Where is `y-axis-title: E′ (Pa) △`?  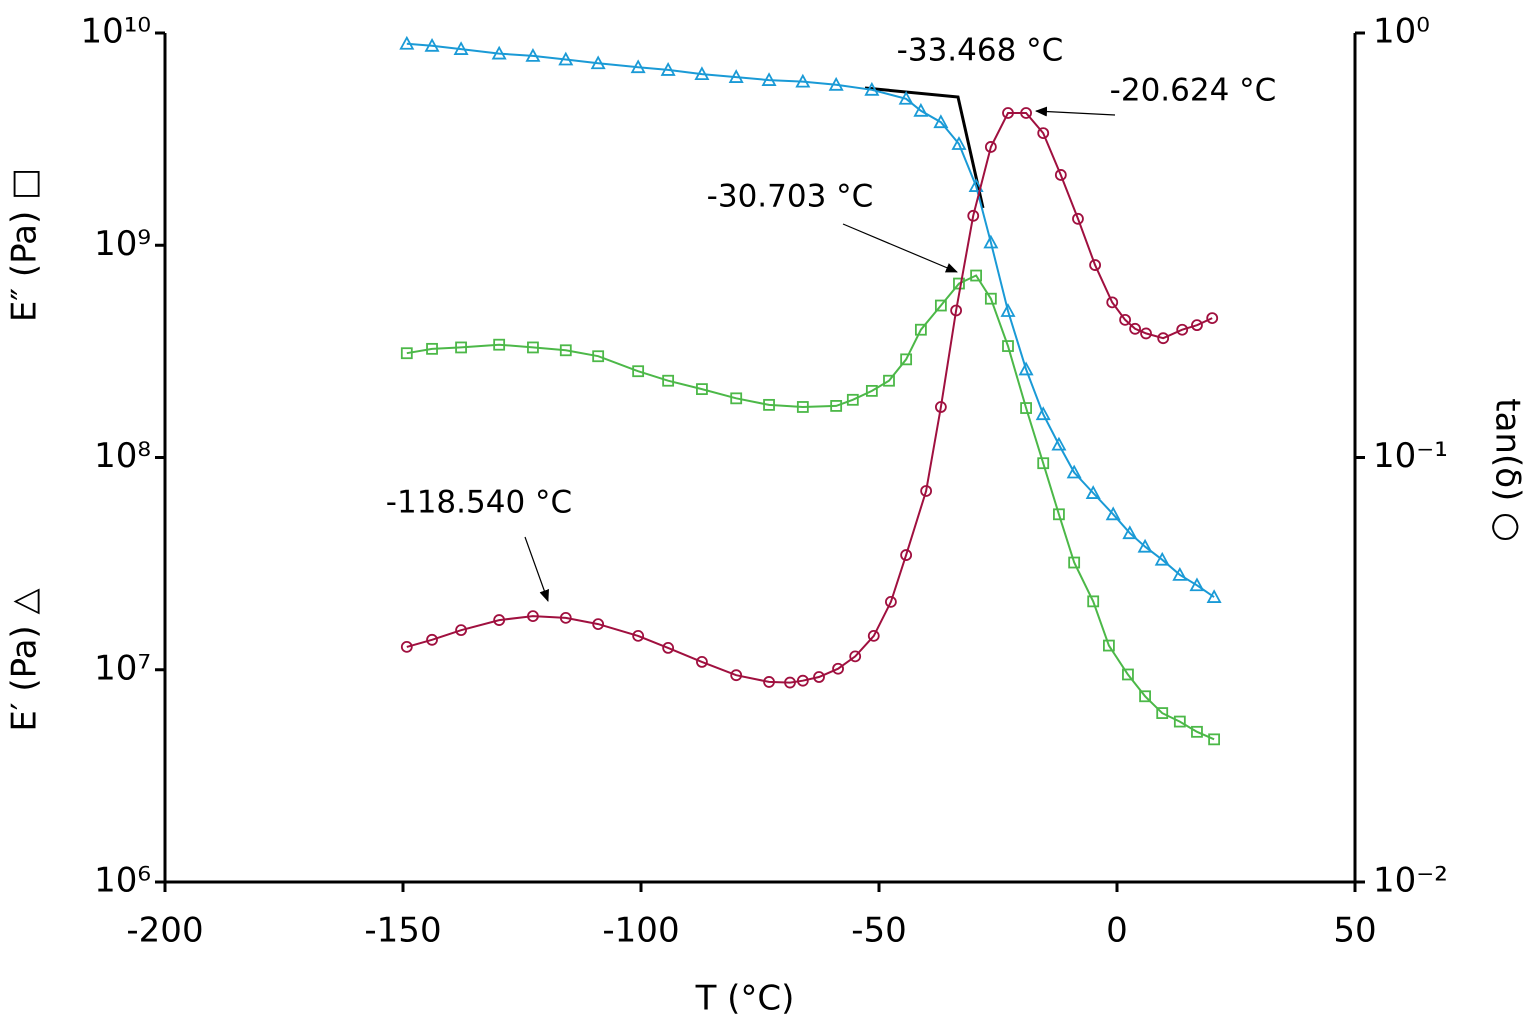
y-axis-title: E′ (Pa) △ is located at coordinates (25, 659).